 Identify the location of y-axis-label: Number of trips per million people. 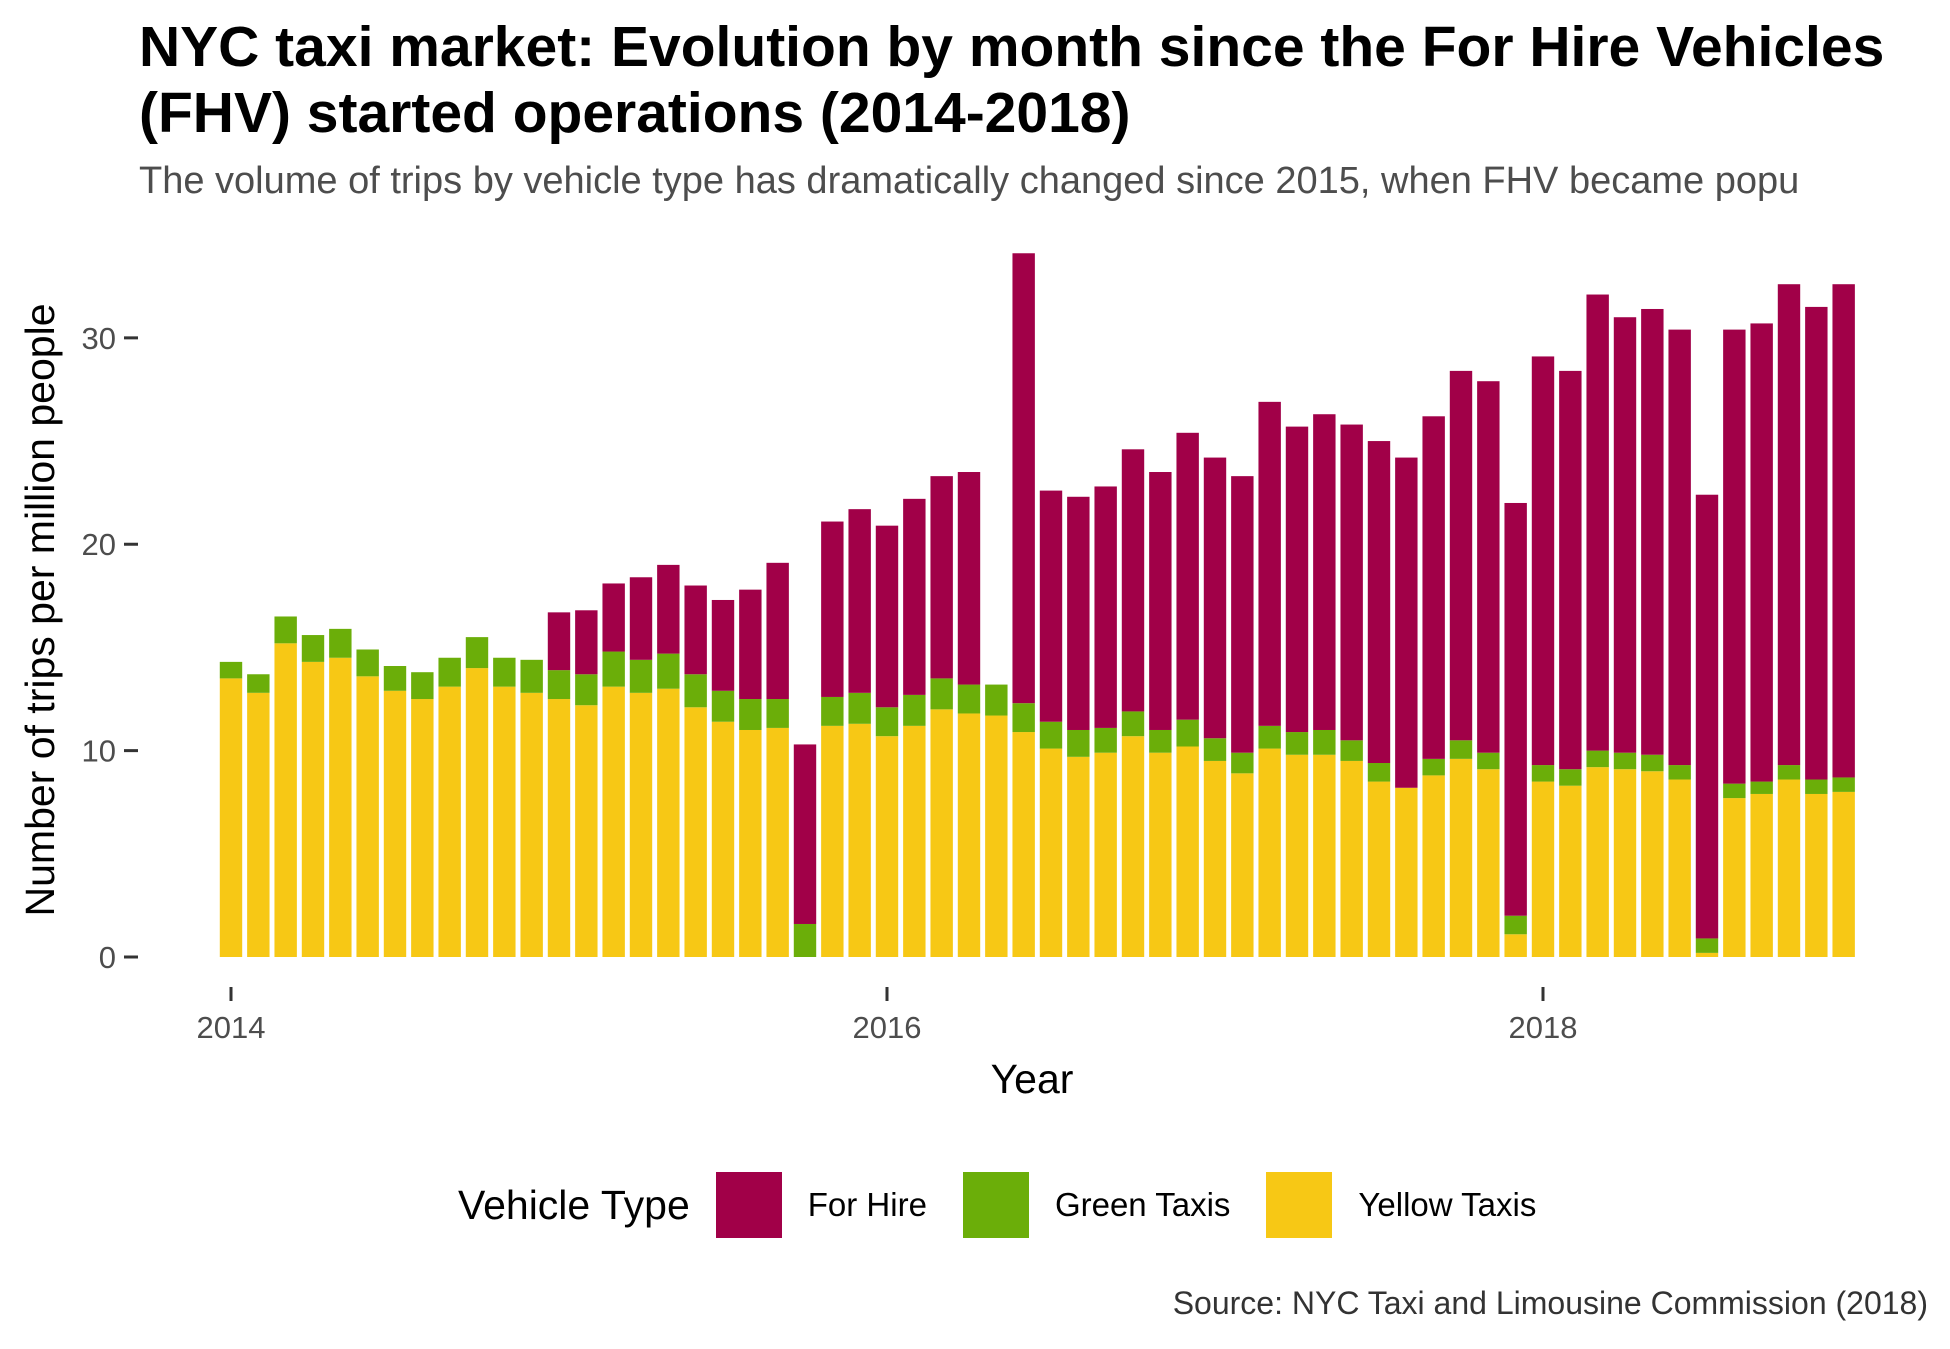
(40, 610).